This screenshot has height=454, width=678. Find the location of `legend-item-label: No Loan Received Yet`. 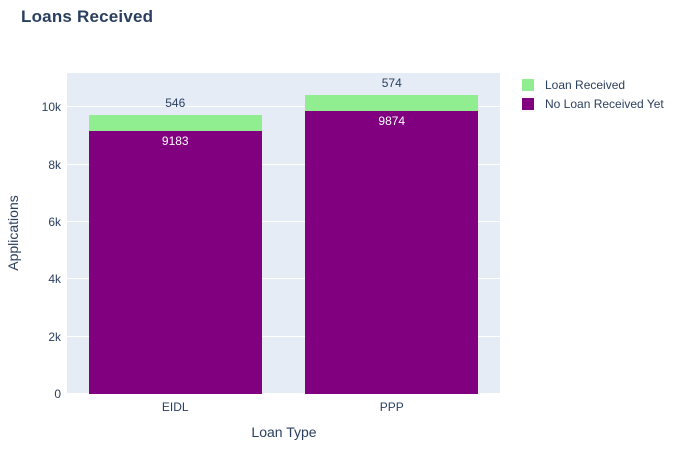

legend-item-label: No Loan Received Yet is located at coordinates (604, 104).